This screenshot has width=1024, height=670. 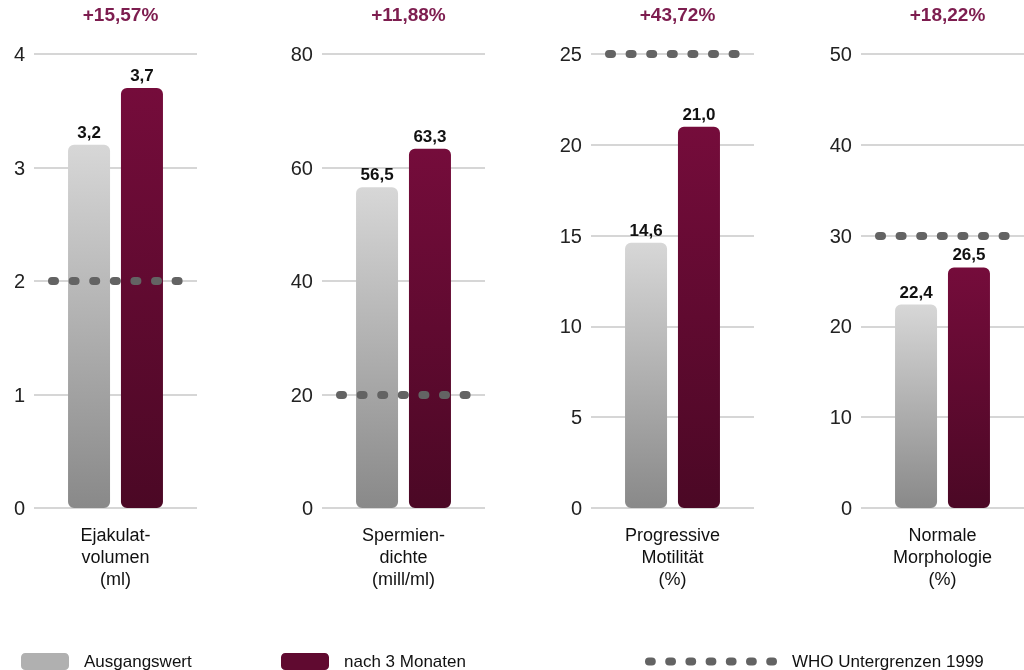 I want to click on legend-label: Ausgangswert, so click(x=138, y=661).